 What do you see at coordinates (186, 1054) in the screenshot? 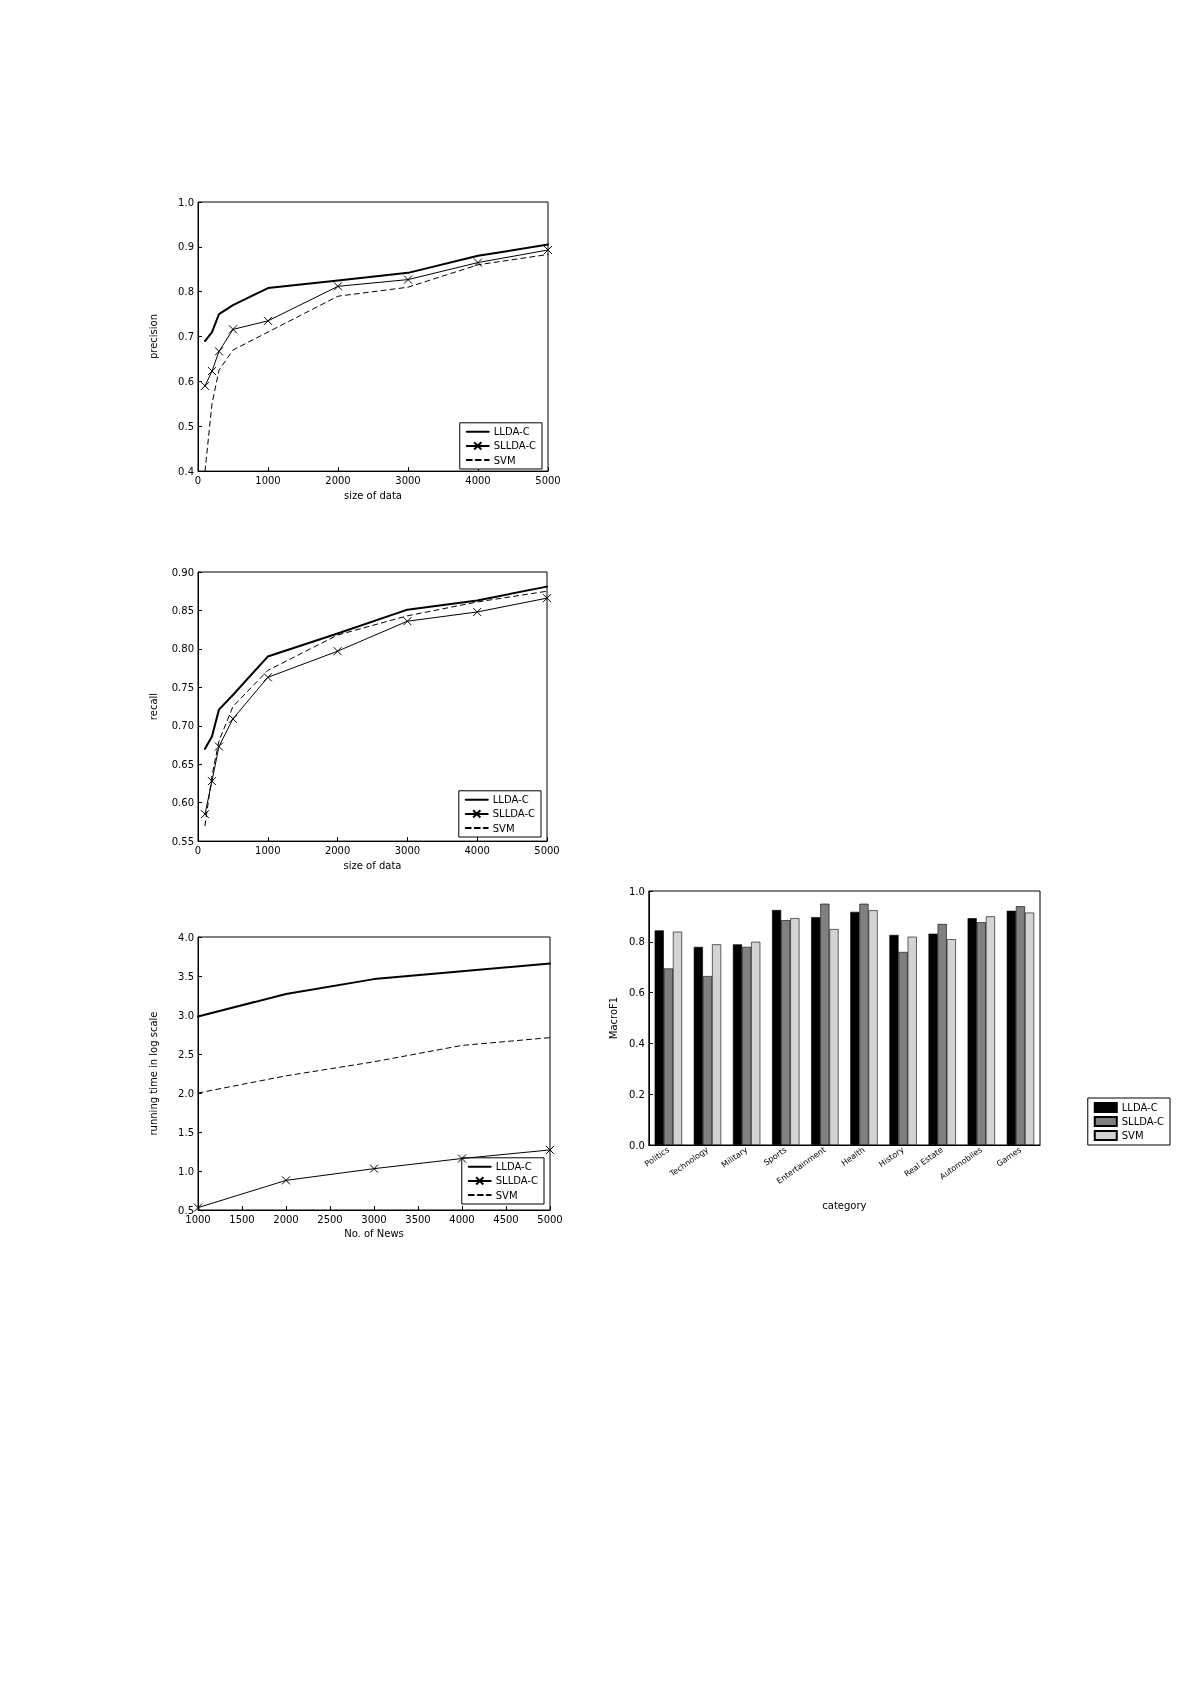
I see `y-tick-label: 2.5` at bounding box center [186, 1054].